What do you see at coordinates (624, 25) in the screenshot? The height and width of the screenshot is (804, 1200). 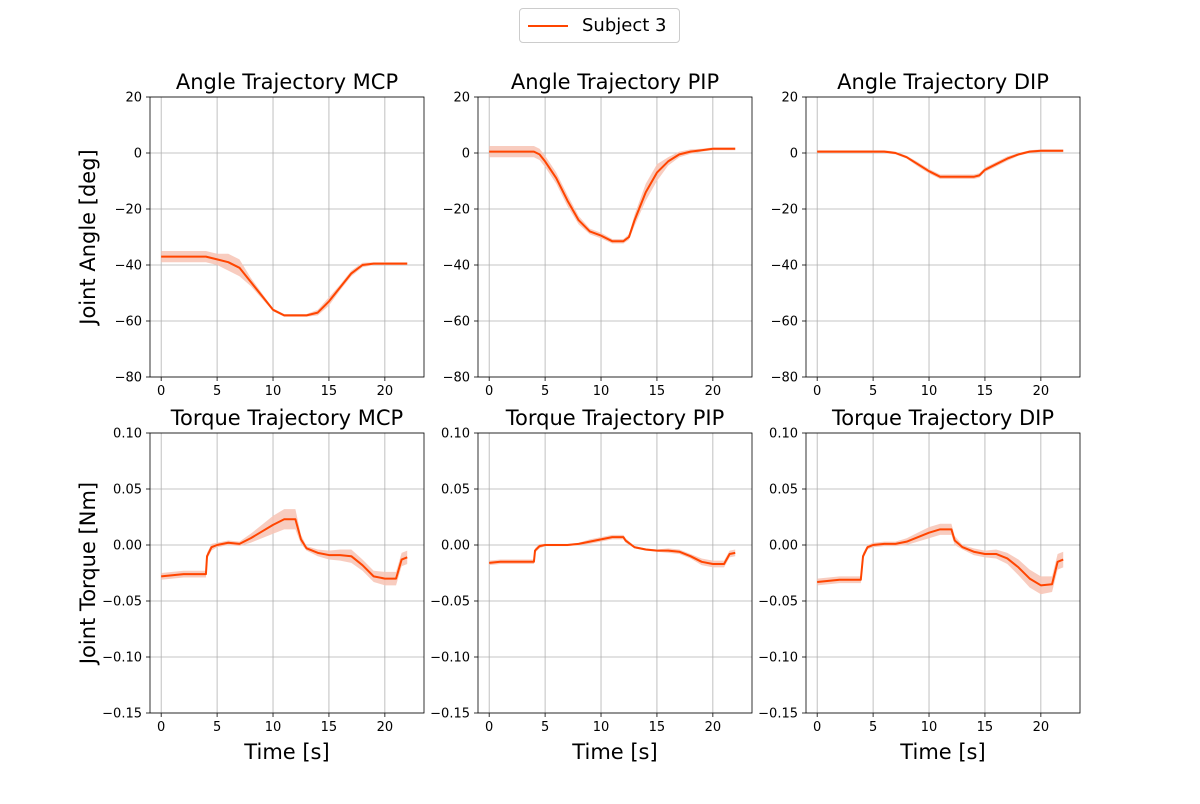 I see `legend-label: Subject 3` at bounding box center [624, 25].